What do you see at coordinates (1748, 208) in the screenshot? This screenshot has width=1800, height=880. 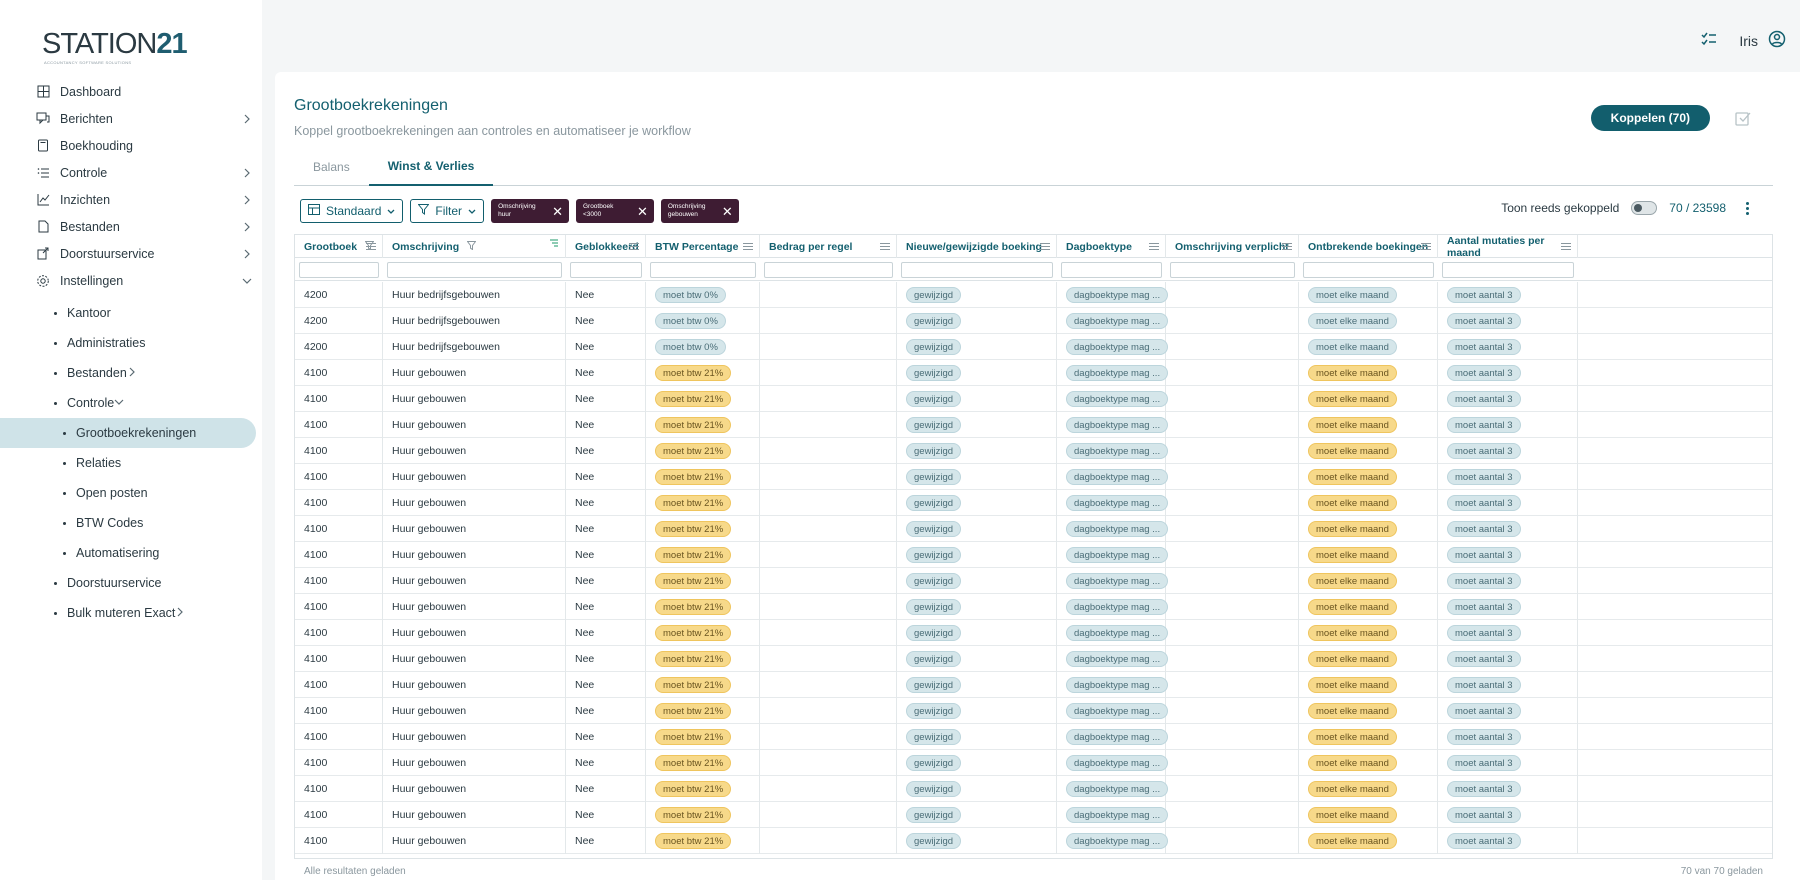 I see `more-options-icon` at bounding box center [1748, 208].